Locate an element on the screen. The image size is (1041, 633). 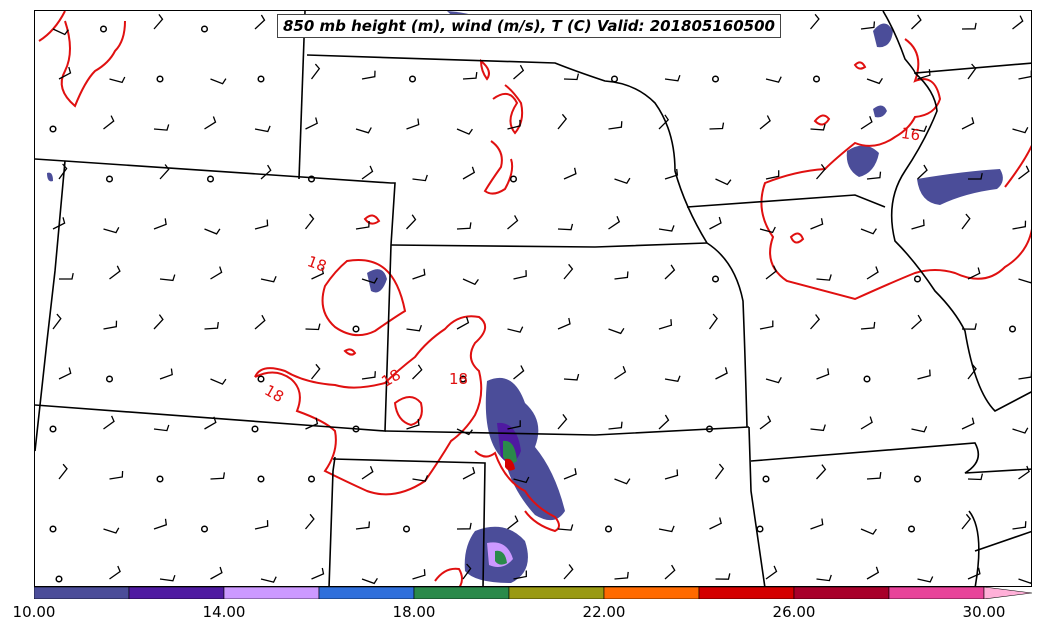
contour-okla is located at coordinates (517, 491).